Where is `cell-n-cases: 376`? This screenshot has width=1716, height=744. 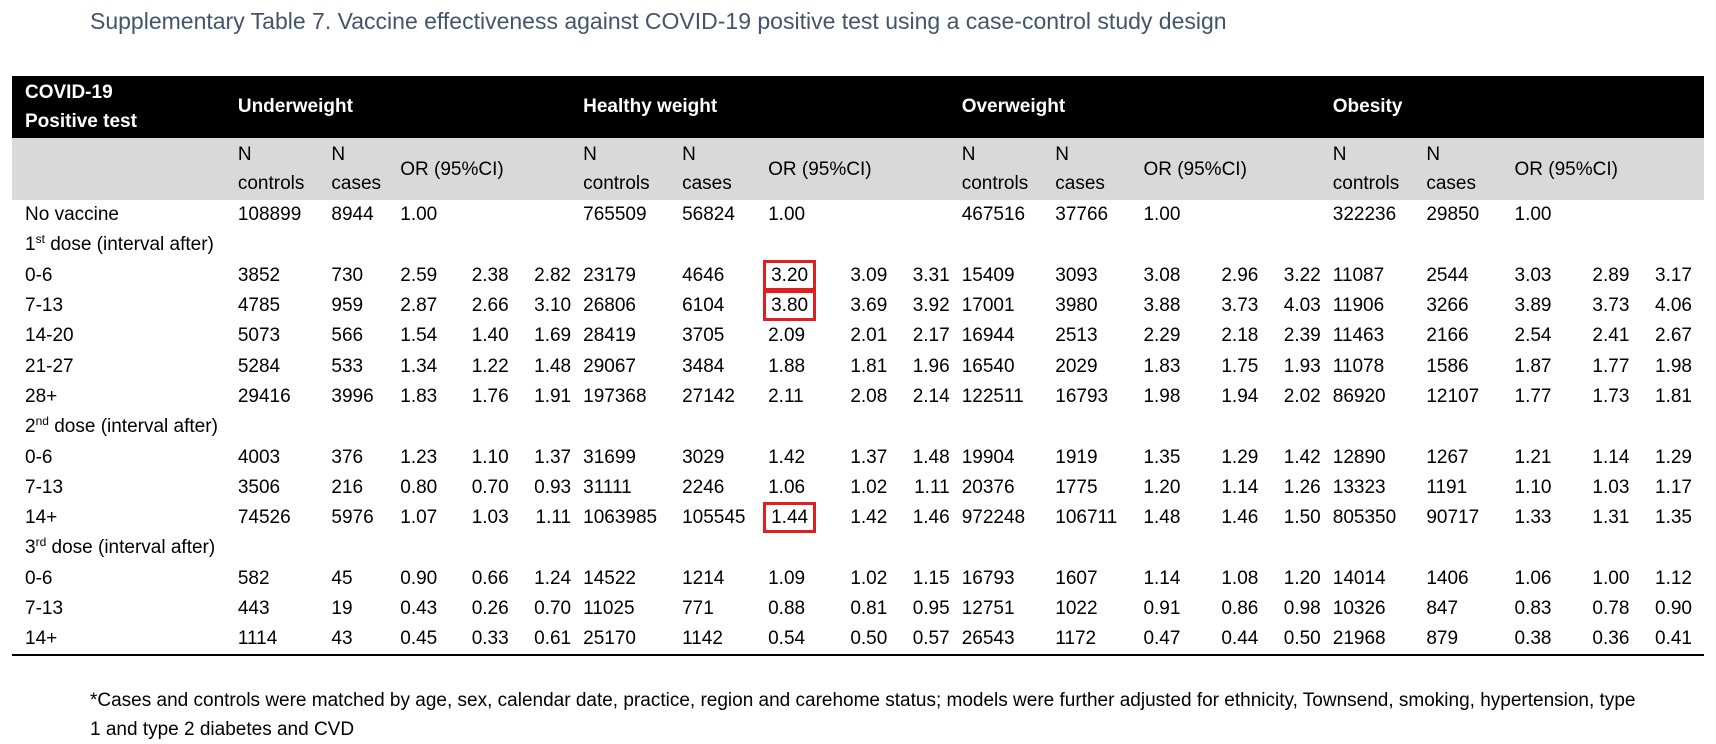
cell-n-cases: 376 is located at coordinates (347, 457).